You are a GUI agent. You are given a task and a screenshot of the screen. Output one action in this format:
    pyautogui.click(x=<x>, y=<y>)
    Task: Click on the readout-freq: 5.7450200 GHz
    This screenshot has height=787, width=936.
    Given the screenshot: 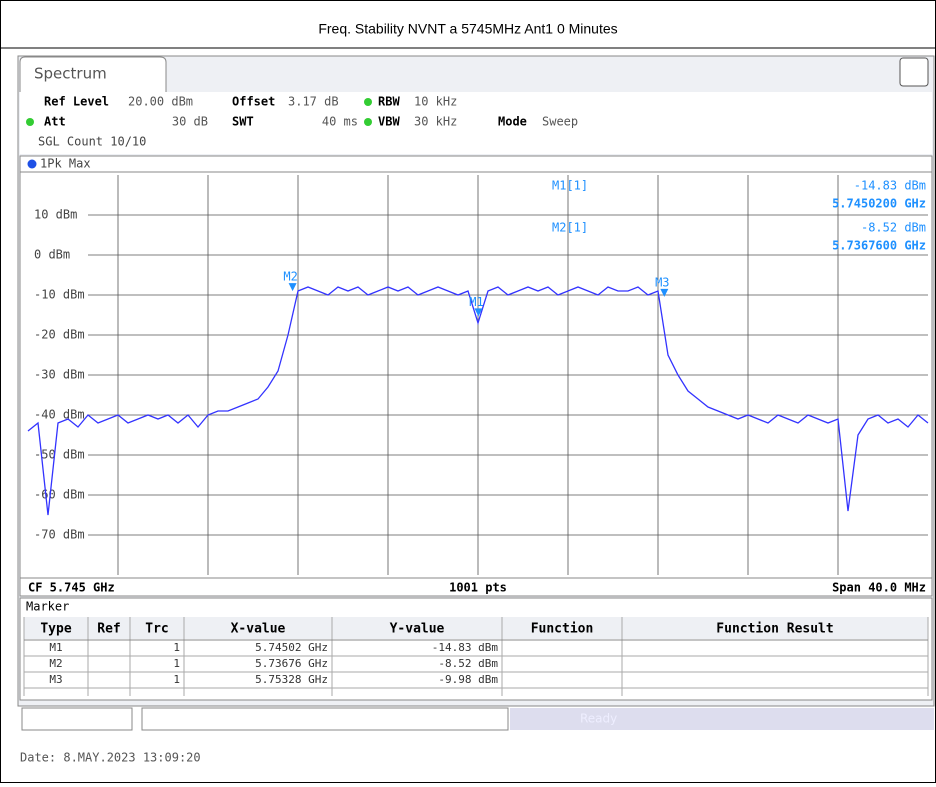 What is the action you would take?
    pyautogui.click(x=879, y=204)
    